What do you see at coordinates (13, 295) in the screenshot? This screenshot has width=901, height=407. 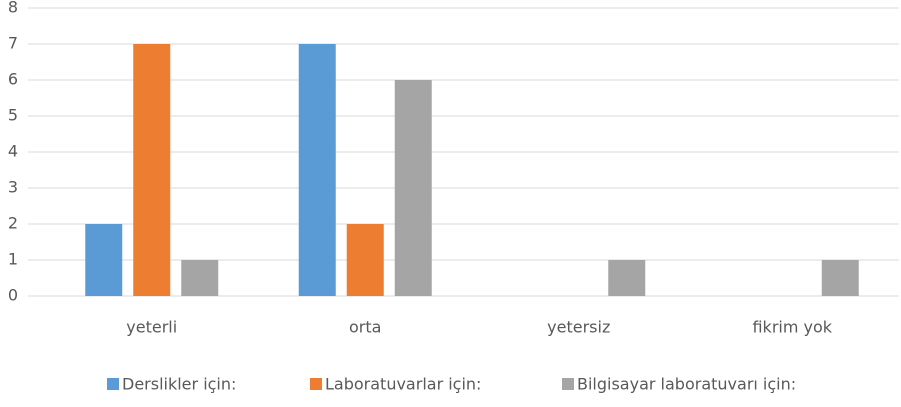 I see `y-tick-label: 0` at bounding box center [13, 295].